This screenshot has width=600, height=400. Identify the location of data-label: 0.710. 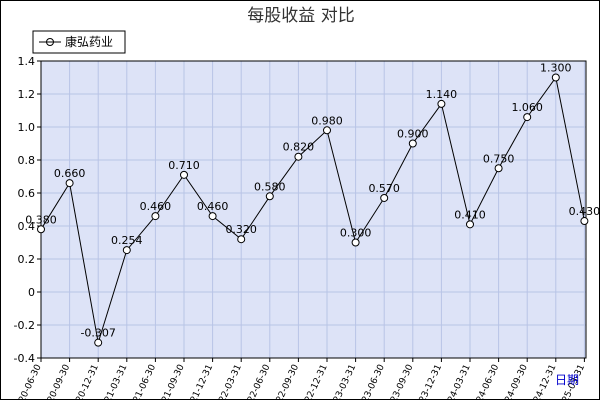
(184, 165).